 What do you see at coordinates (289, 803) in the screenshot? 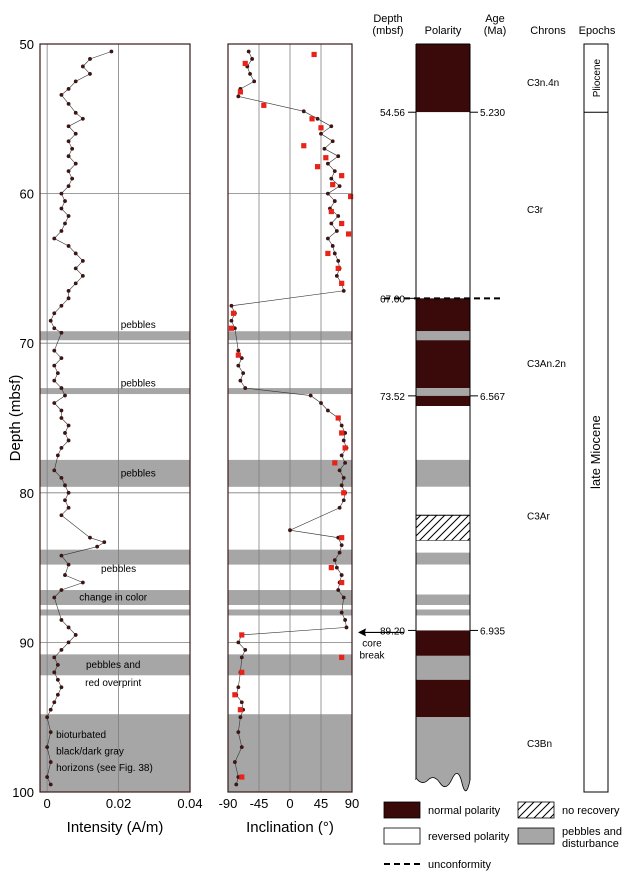
I see `x-tick-label: 0` at bounding box center [289, 803].